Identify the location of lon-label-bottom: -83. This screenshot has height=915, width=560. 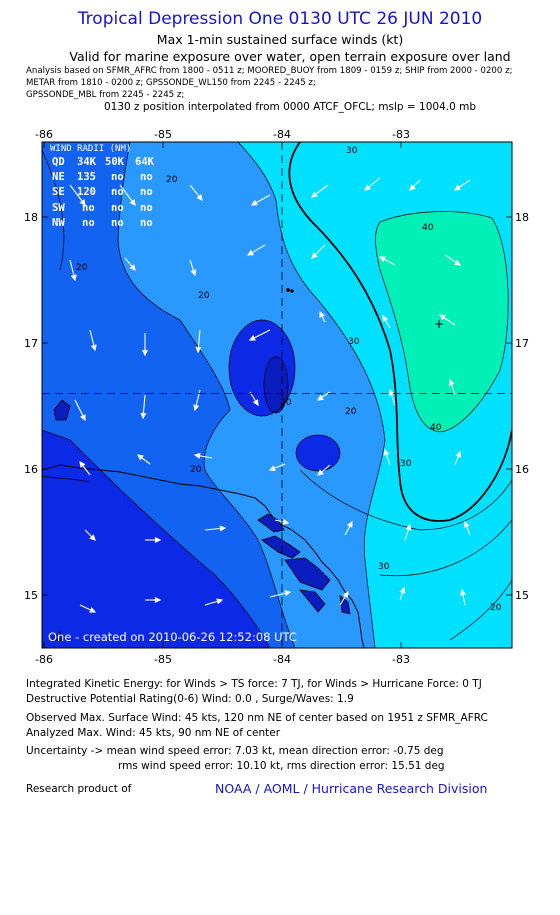
(401, 659).